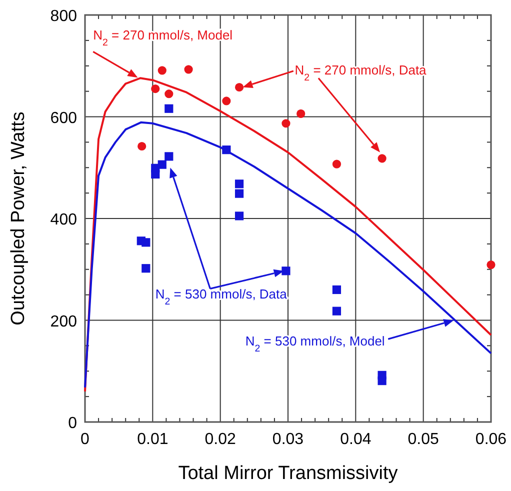  What do you see at coordinates (491, 439) in the screenshot?
I see `x-tick-label: 0.06` at bounding box center [491, 439].